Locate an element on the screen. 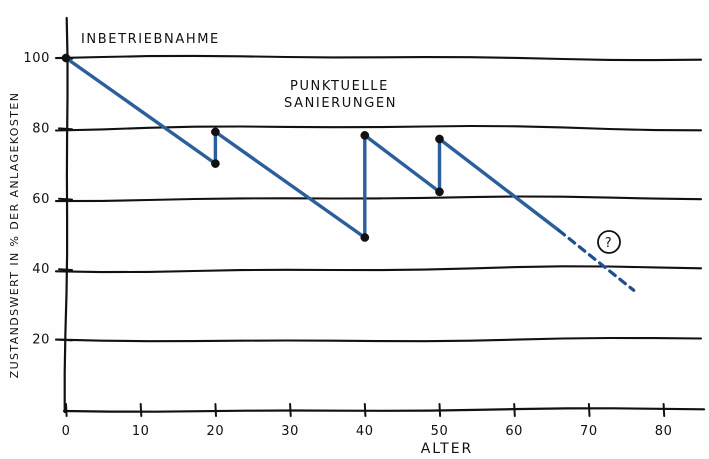  y-tick-label-20: 20 is located at coordinates (41, 340).